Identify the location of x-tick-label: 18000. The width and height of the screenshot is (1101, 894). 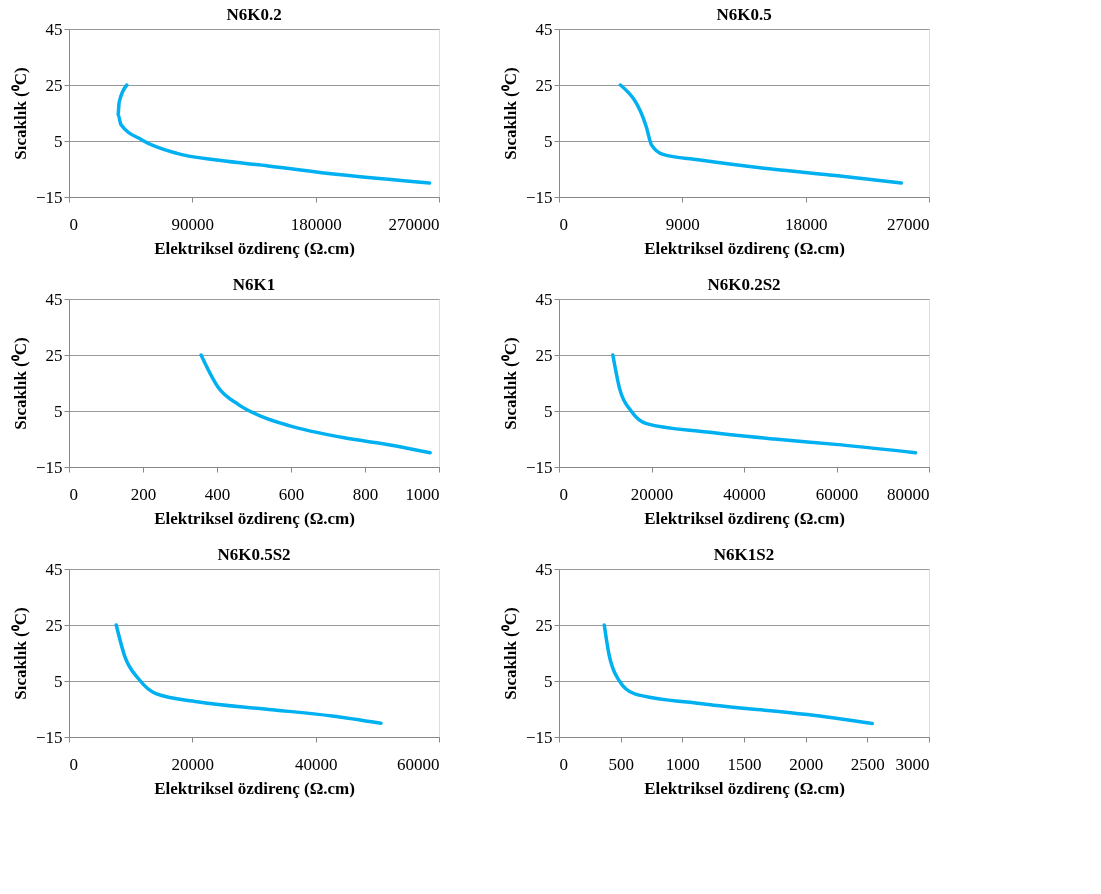
(806, 224).